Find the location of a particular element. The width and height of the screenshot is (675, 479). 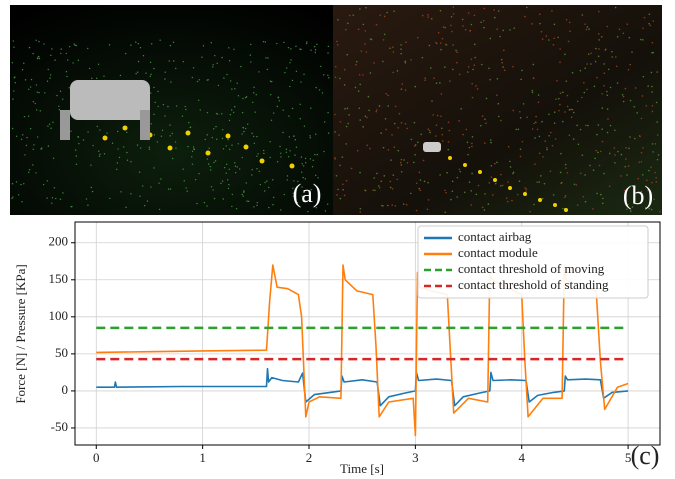

y-tick-label: 150 is located at coordinates (59, 278).